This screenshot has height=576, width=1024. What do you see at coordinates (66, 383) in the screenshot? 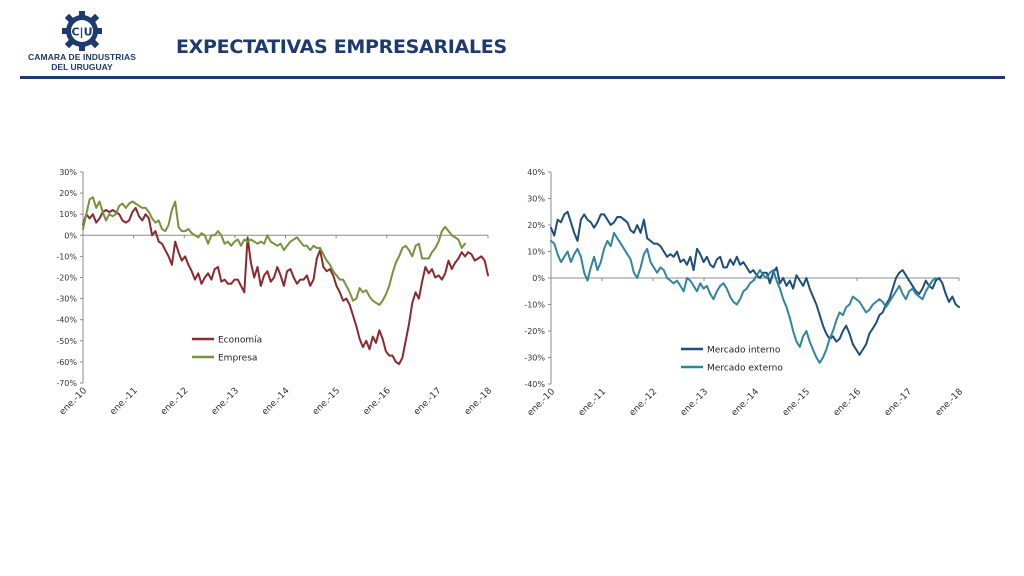
I see `y-tick-label: -70%` at bounding box center [66, 383].